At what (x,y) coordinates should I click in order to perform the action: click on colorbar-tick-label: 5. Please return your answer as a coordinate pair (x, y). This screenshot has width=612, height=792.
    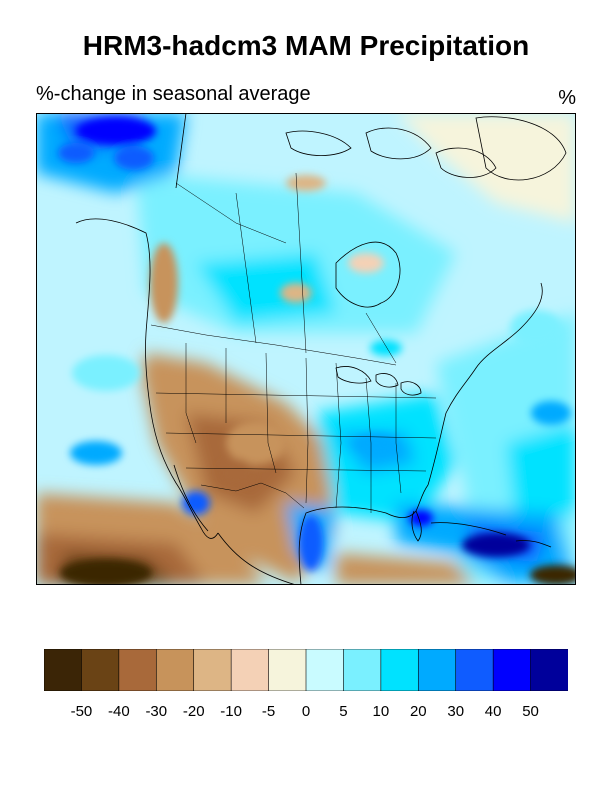
    Looking at the image, I should click on (343, 711).